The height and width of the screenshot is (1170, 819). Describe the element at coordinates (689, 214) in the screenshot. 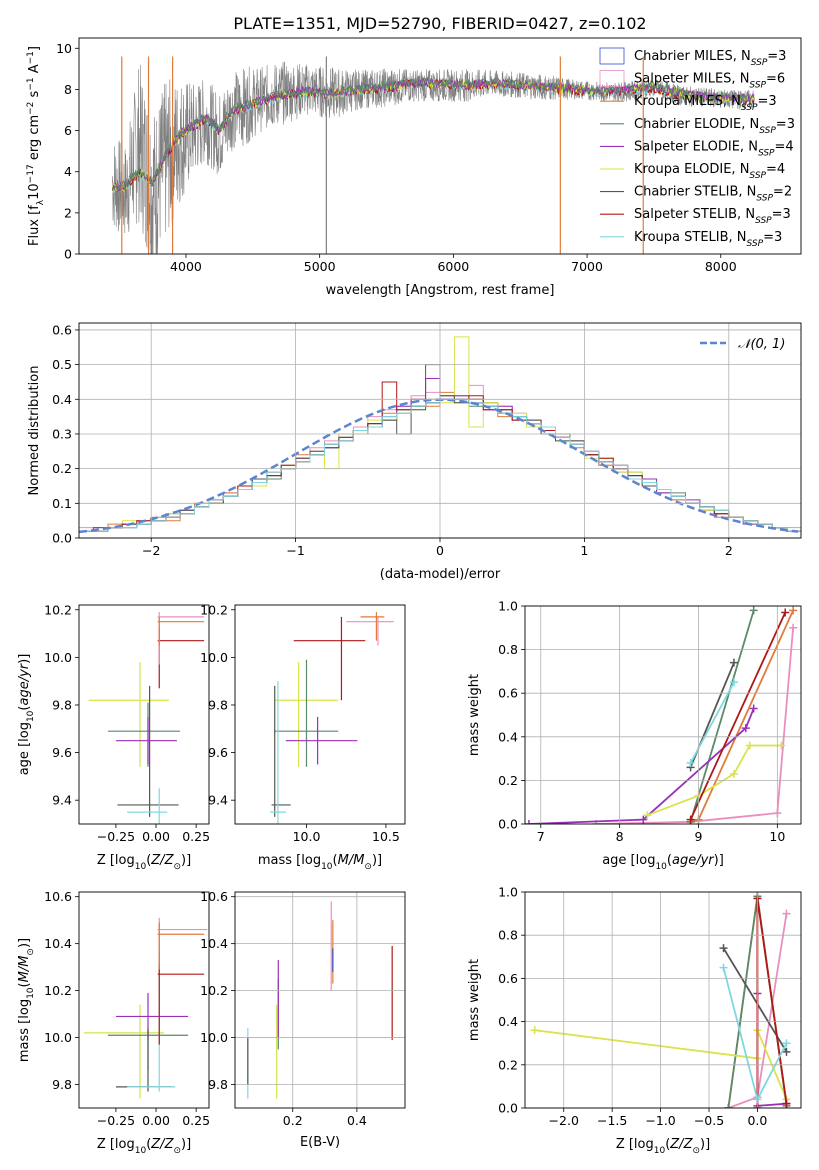

I see `spectrum-legend-label-part: Salpeter STELIB,` at that location.